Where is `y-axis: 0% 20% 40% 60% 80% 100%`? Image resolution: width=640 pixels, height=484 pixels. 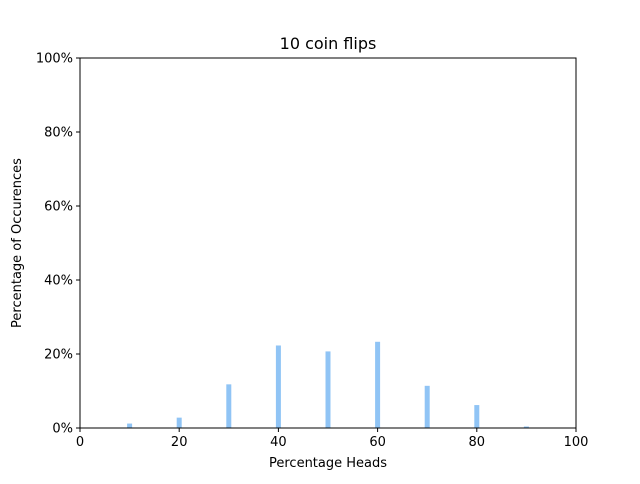 y-axis: 0% 20% 40% 60% 80% 100% is located at coordinates (58, 244).